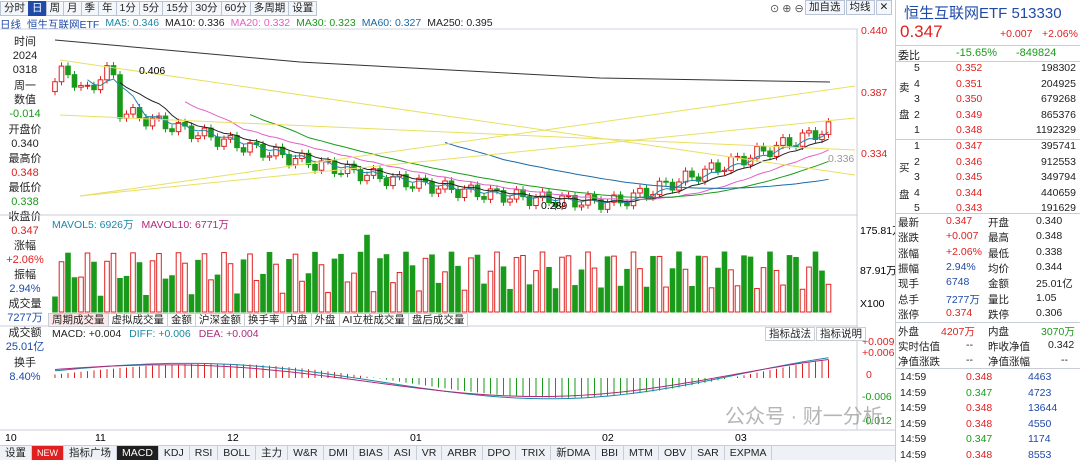 This screenshot has width=1080, height=462. I want to click on low-label: 最低价, so click(25, 188).